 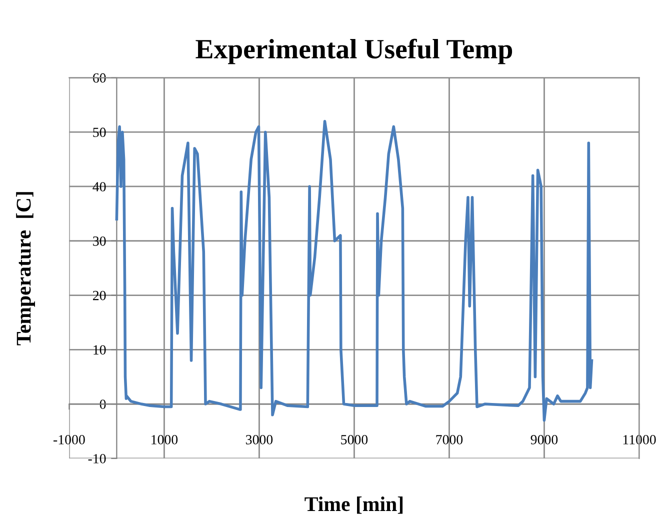 What do you see at coordinates (354, 51) in the screenshot?
I see `chart-title: Experimental Useful Temp` at bounding box center [354, 51].